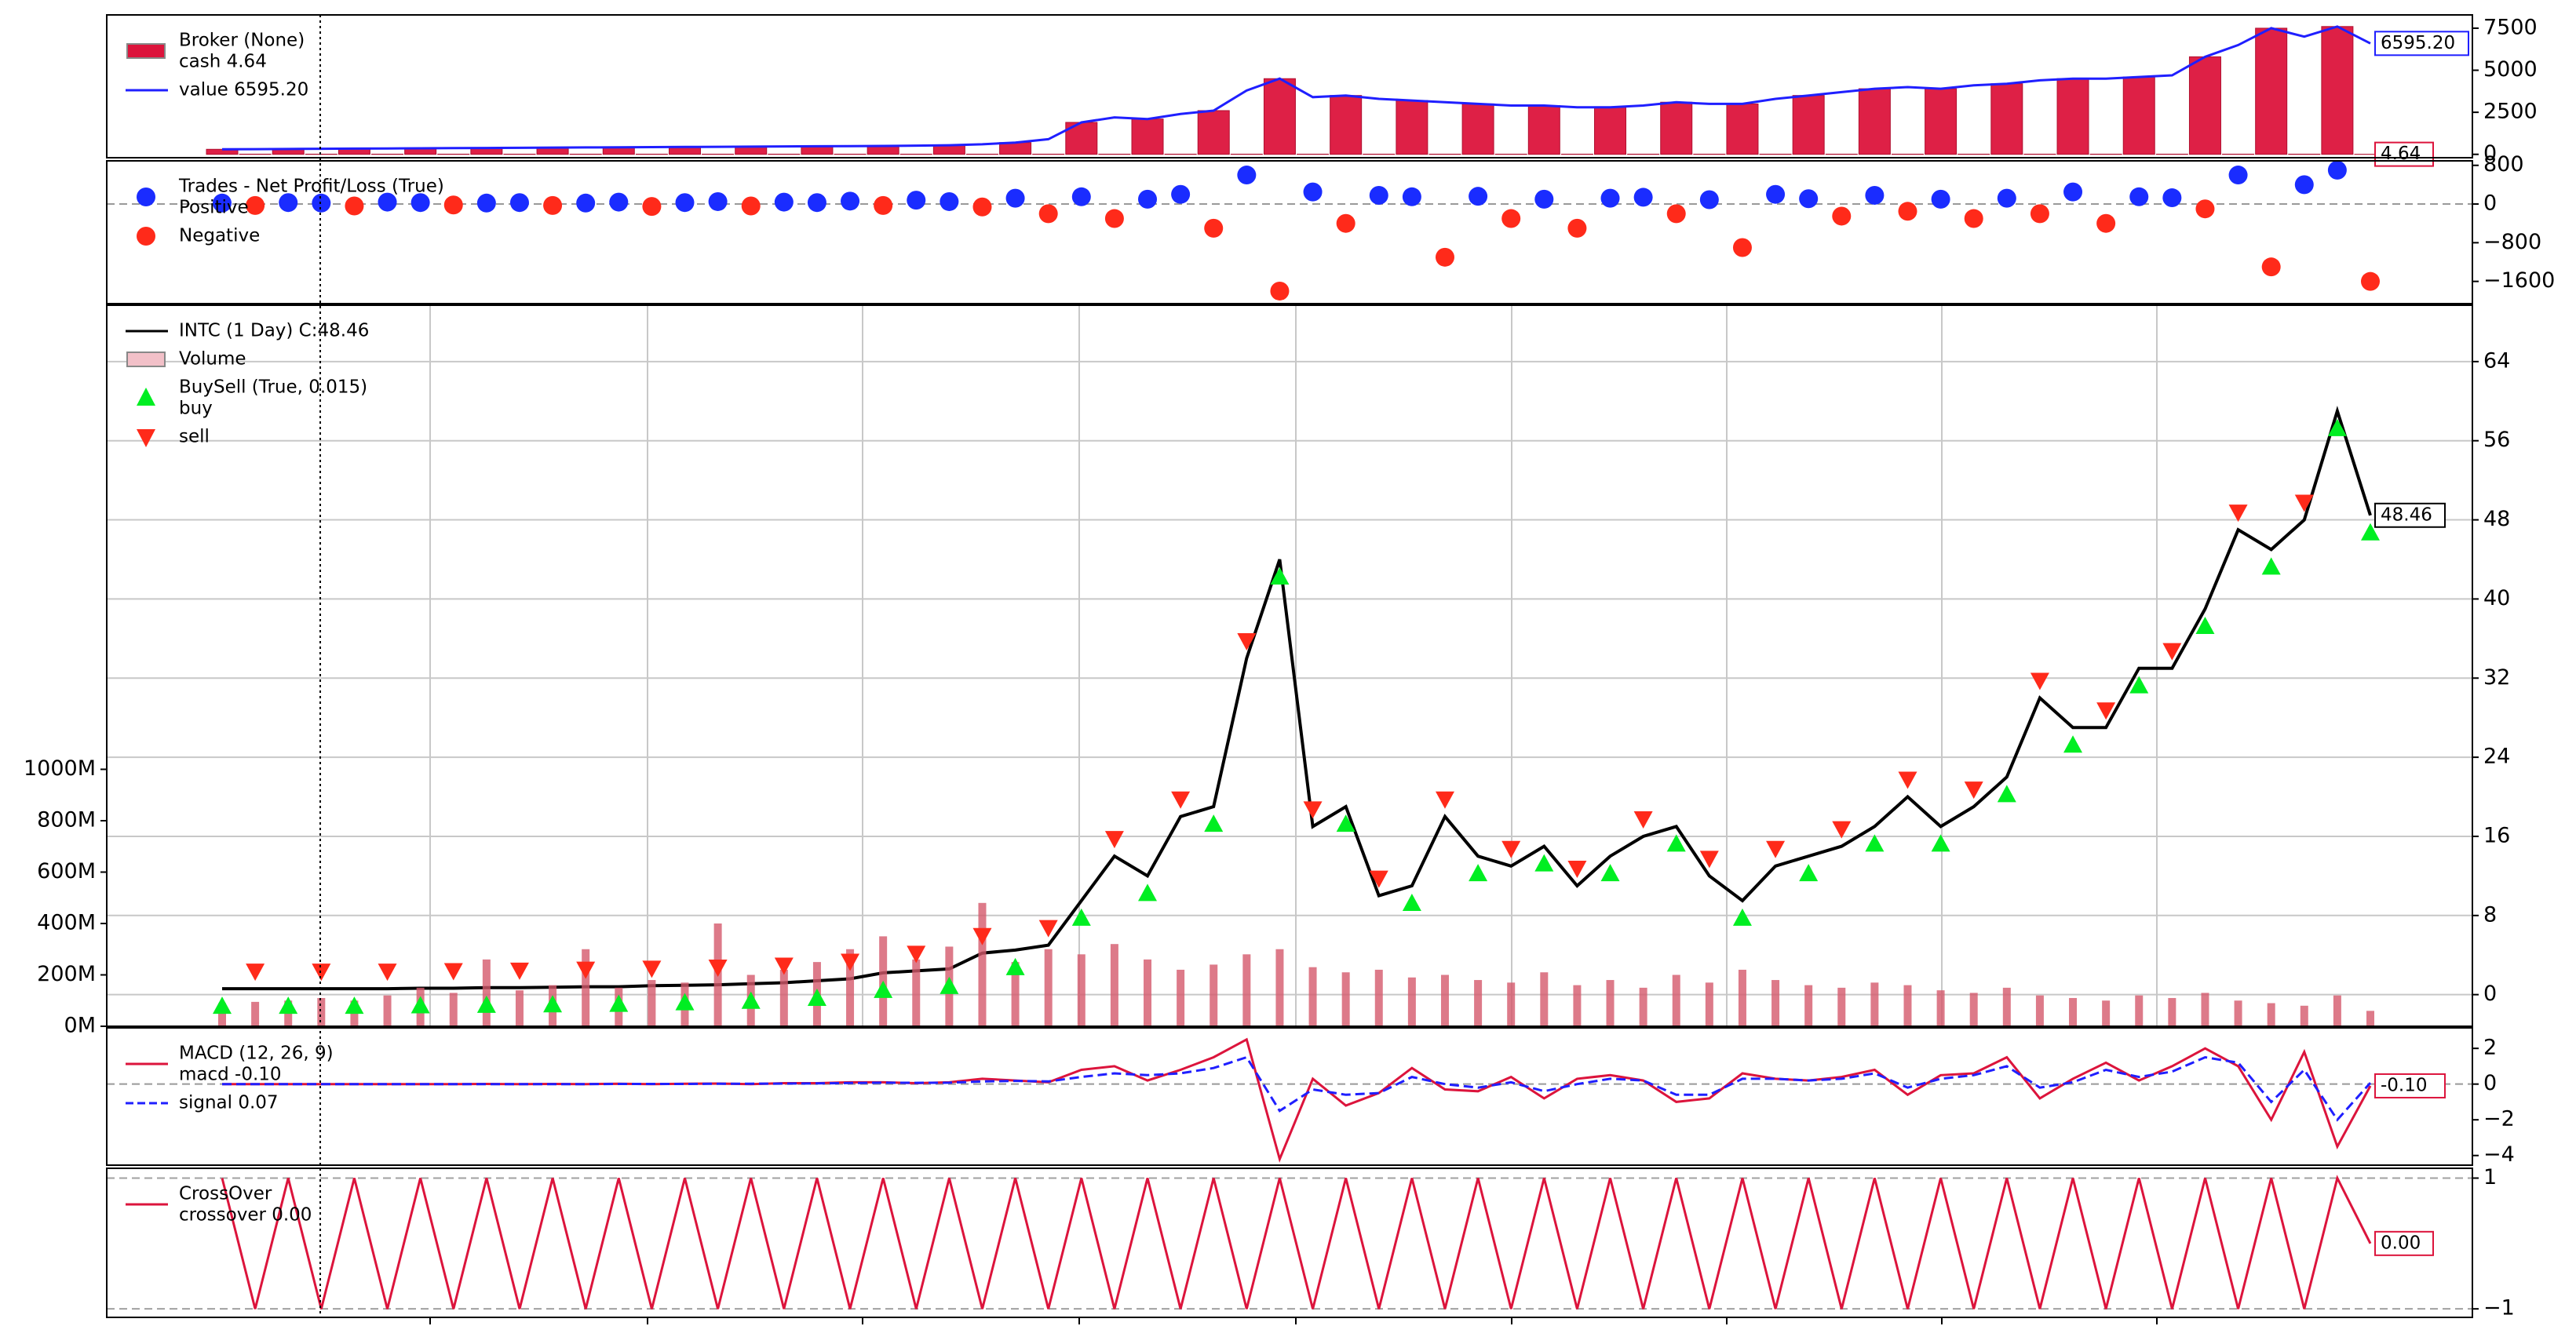 The image size is (2576, 1326). I want to click on series-line, so click(1297, 1088).